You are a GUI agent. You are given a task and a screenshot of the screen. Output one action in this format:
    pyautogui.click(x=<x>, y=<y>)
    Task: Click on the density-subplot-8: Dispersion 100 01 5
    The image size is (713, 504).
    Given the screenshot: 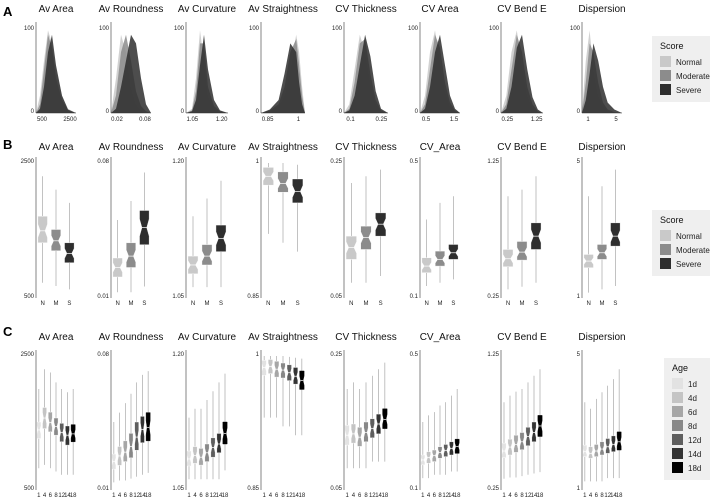 What is the action you would take?
    pyautogui.click(x=598, y=63)
    